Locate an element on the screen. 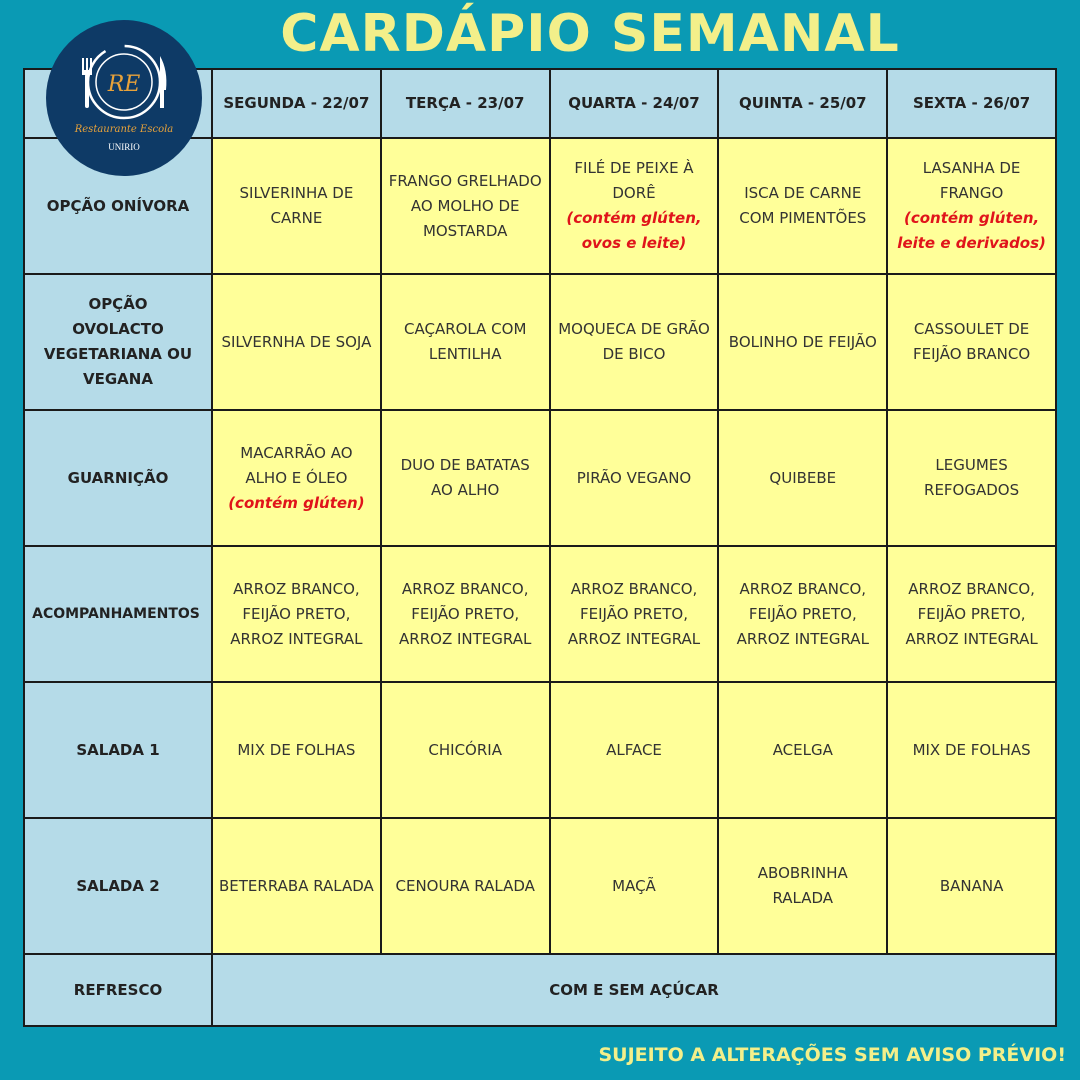 The image size is (1080, 1080). menu-cell: QUIBEBE is located at coordinates (803, 478).